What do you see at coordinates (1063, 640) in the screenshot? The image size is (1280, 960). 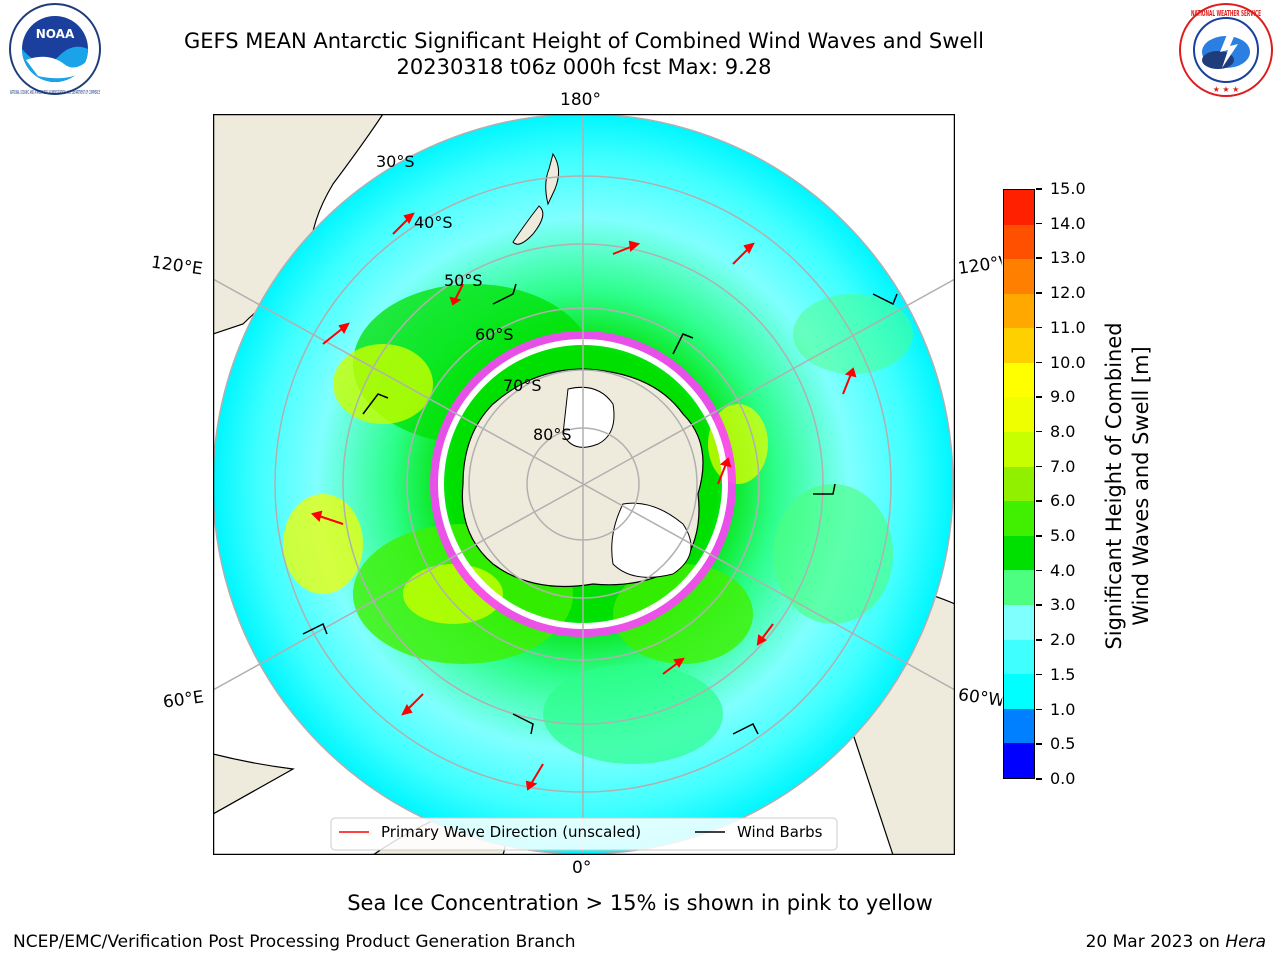 I see `colorbar-tick-label: 2.0` at bounding box center [1063, 640].